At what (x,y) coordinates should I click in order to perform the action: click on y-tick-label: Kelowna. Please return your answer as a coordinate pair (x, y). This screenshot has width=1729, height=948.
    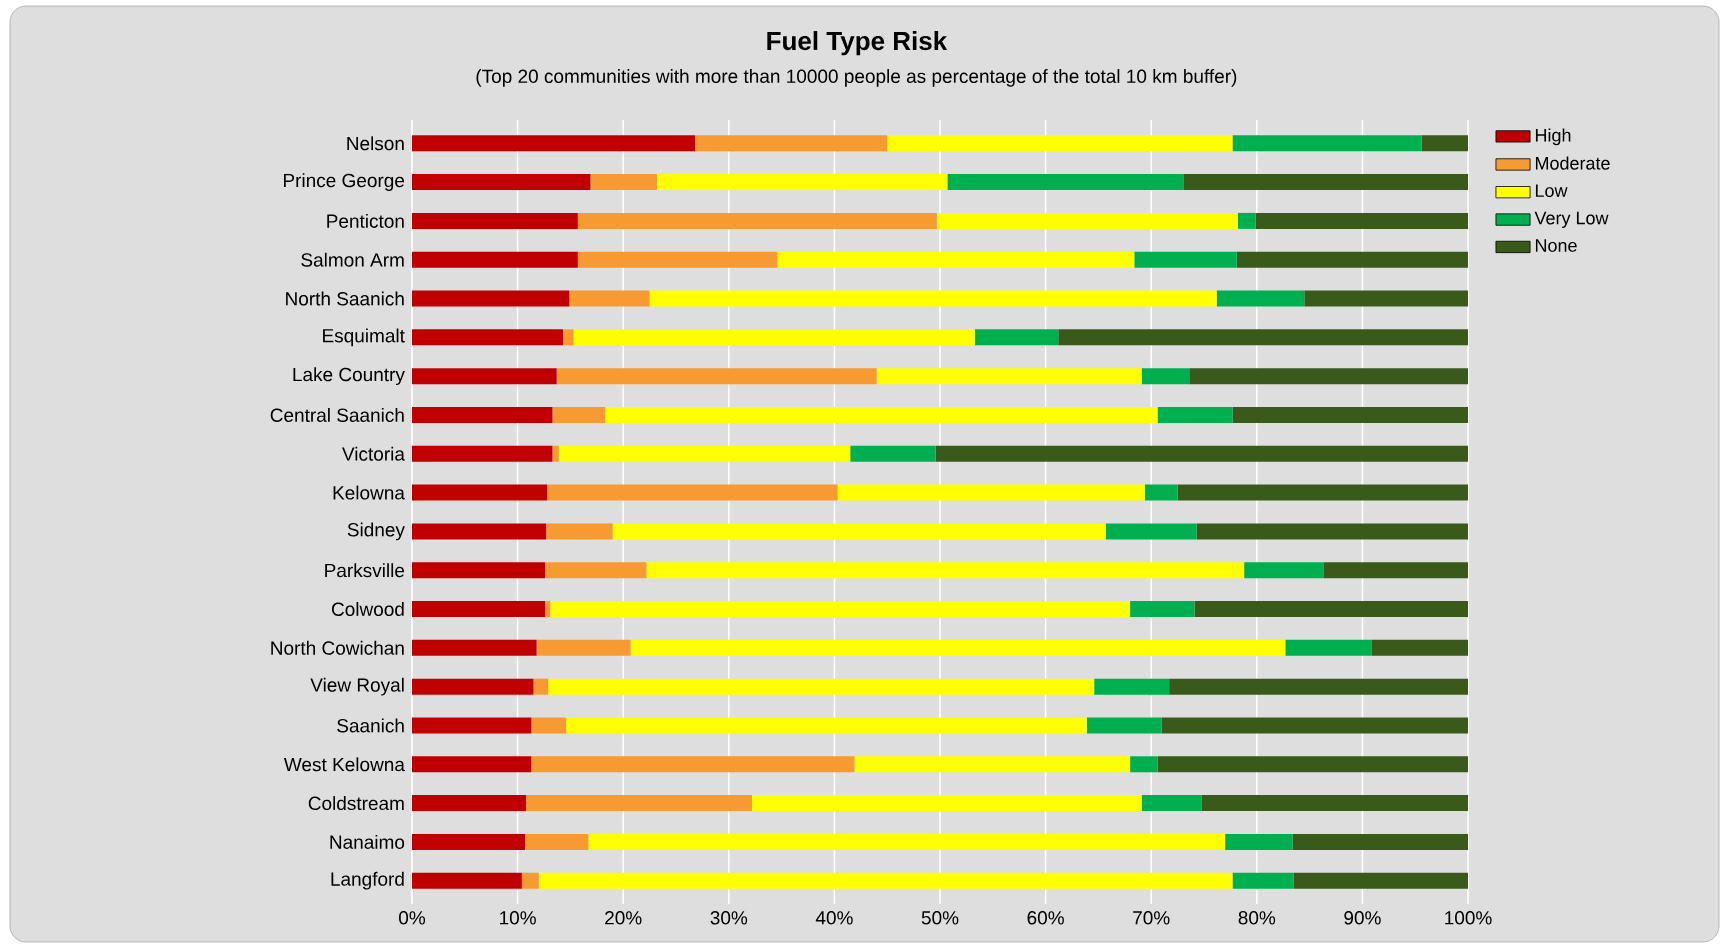
    Looking at the image, I should click on (369, 492).